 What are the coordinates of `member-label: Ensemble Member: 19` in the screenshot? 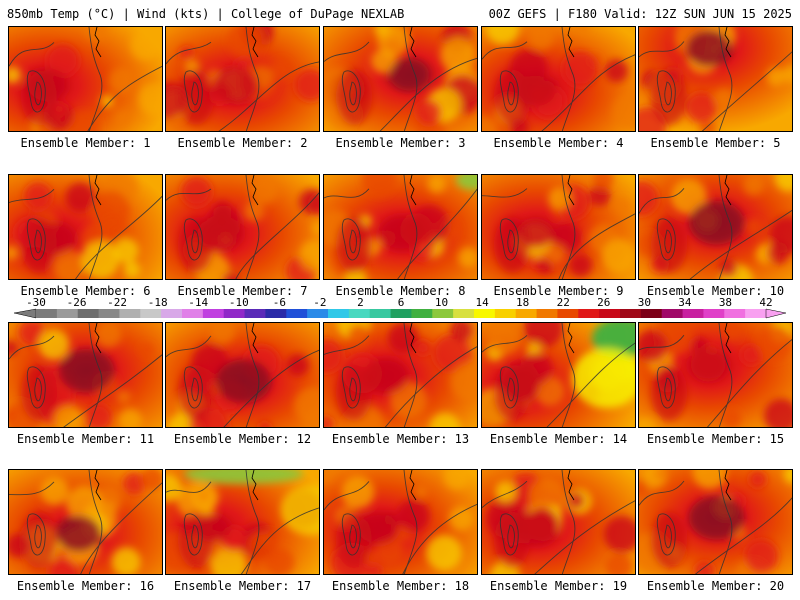 It's located at (558, 586).